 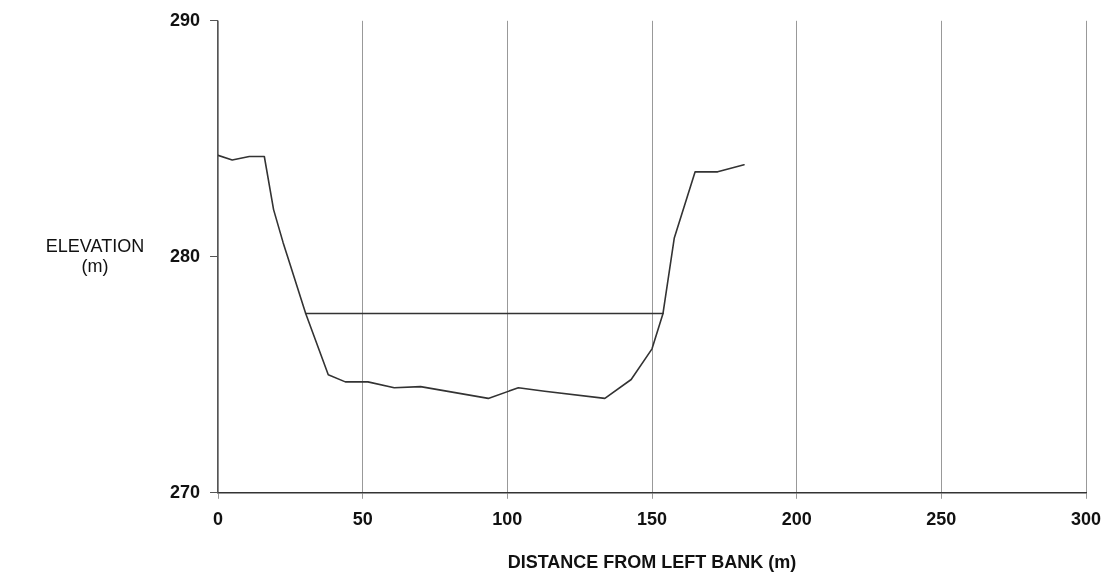 I want to click on x-tick-label: 0, so click(x=218, y=518).